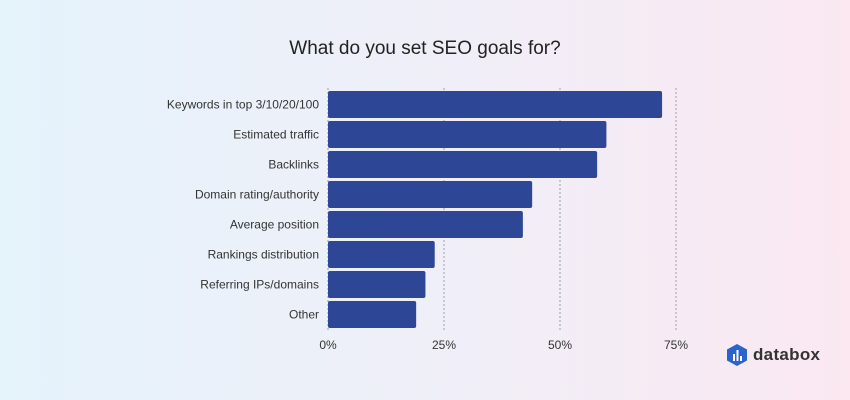  I want to click on category-label: Domain rating/authority, so click(257, 195).